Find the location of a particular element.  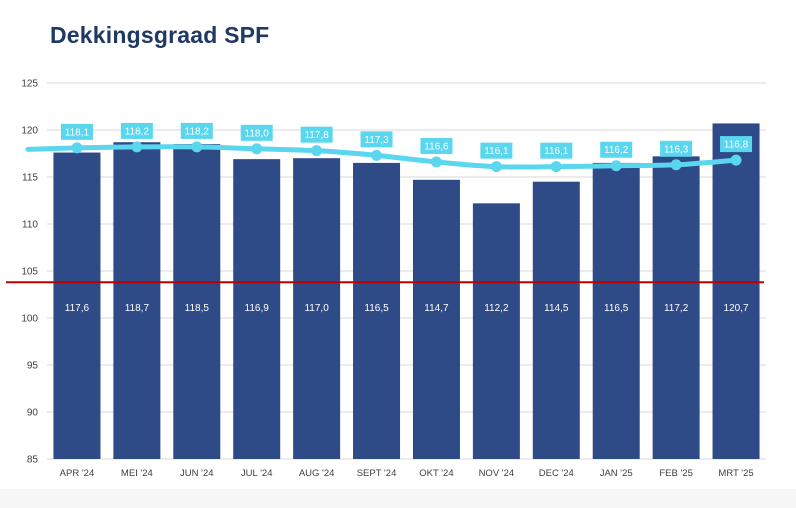

y-tick-label: 90 is located at coordinates (33, 413).